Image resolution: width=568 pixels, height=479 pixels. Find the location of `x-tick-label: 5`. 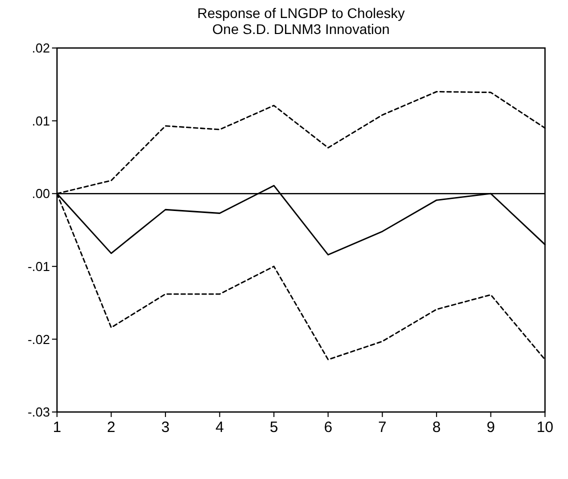

x-tick-label: 5 is located at coordinates (274, 427).